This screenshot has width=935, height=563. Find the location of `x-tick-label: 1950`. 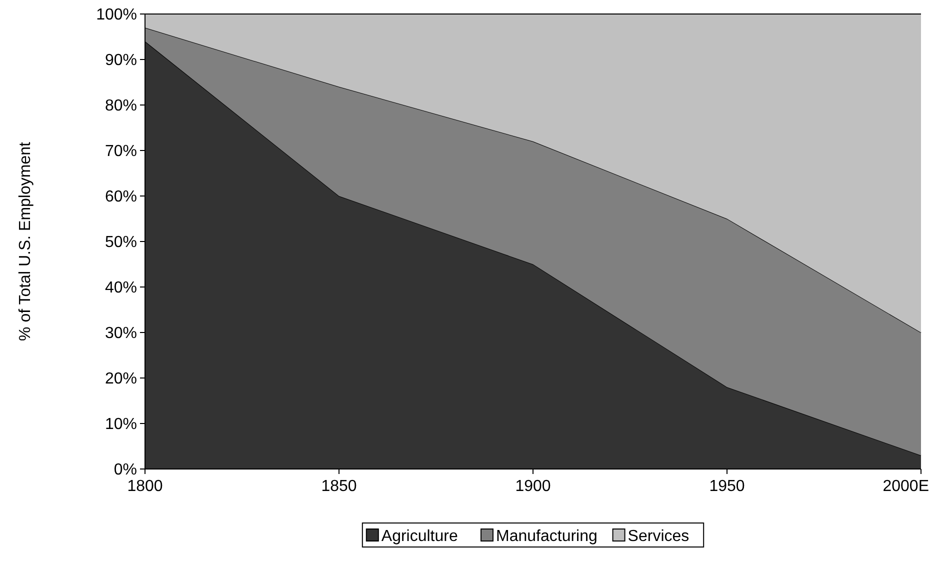

x-tick-label: 1950 is located at coordinates (727, 486).